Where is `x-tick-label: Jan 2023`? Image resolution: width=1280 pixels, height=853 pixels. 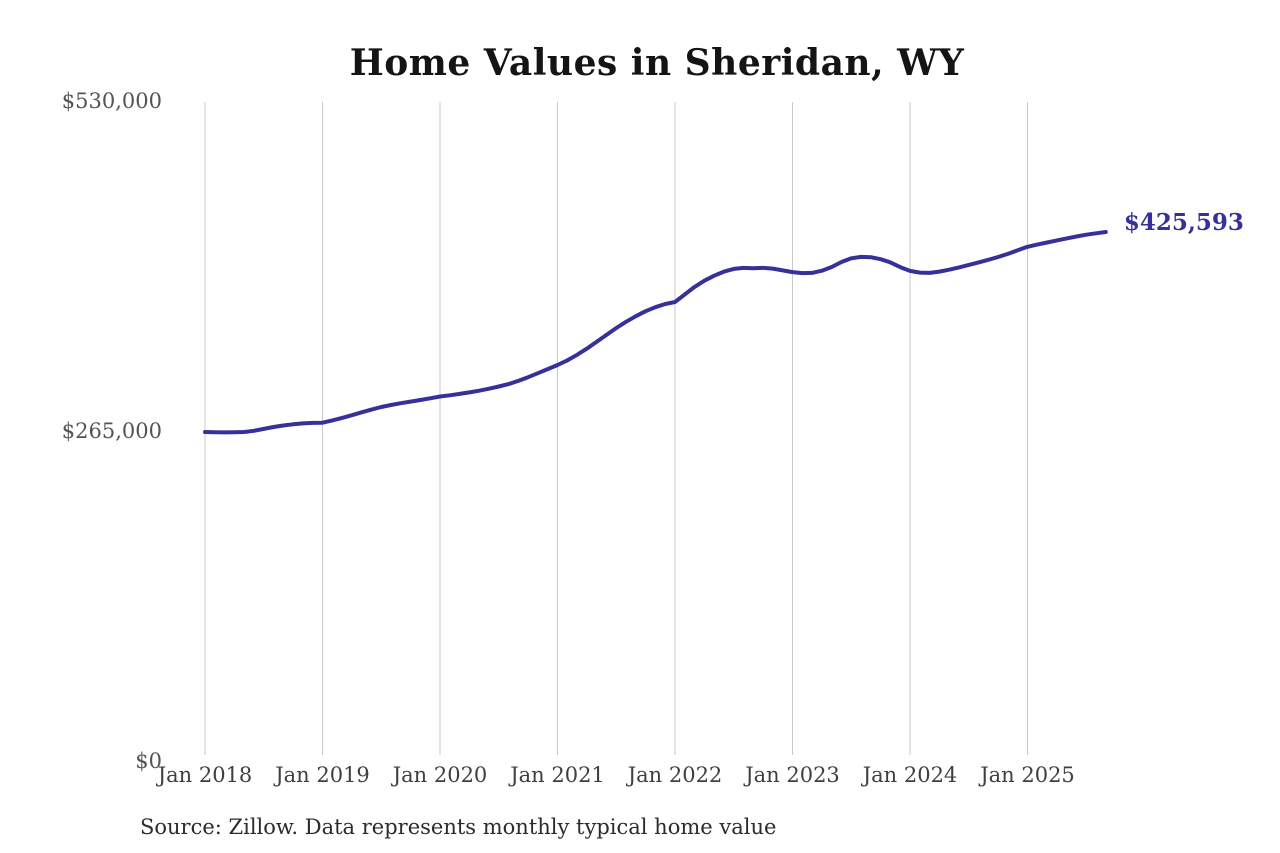
x-tick-label: Jan 2023 is located at coordinates (792, 775).